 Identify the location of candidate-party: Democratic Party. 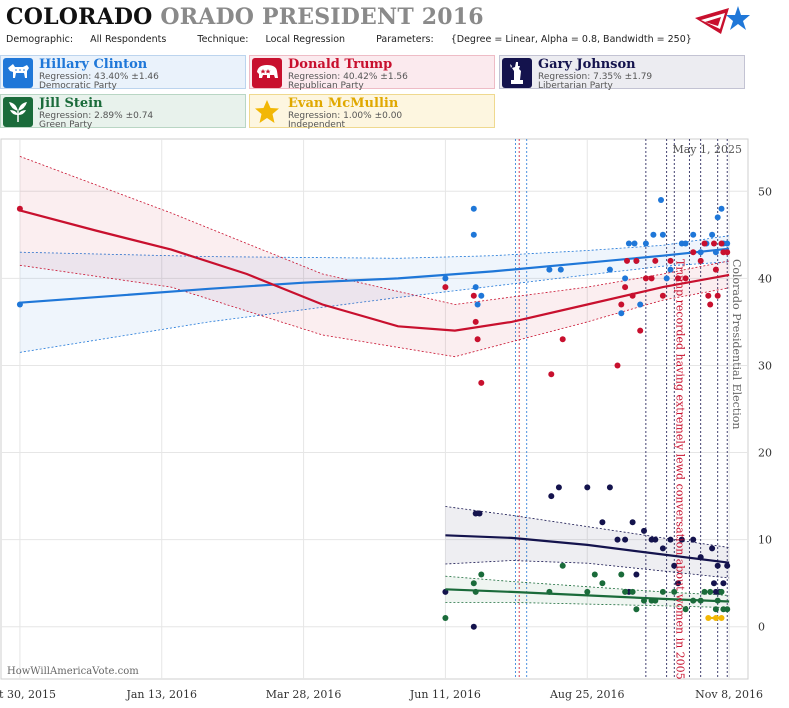
(78, 86).